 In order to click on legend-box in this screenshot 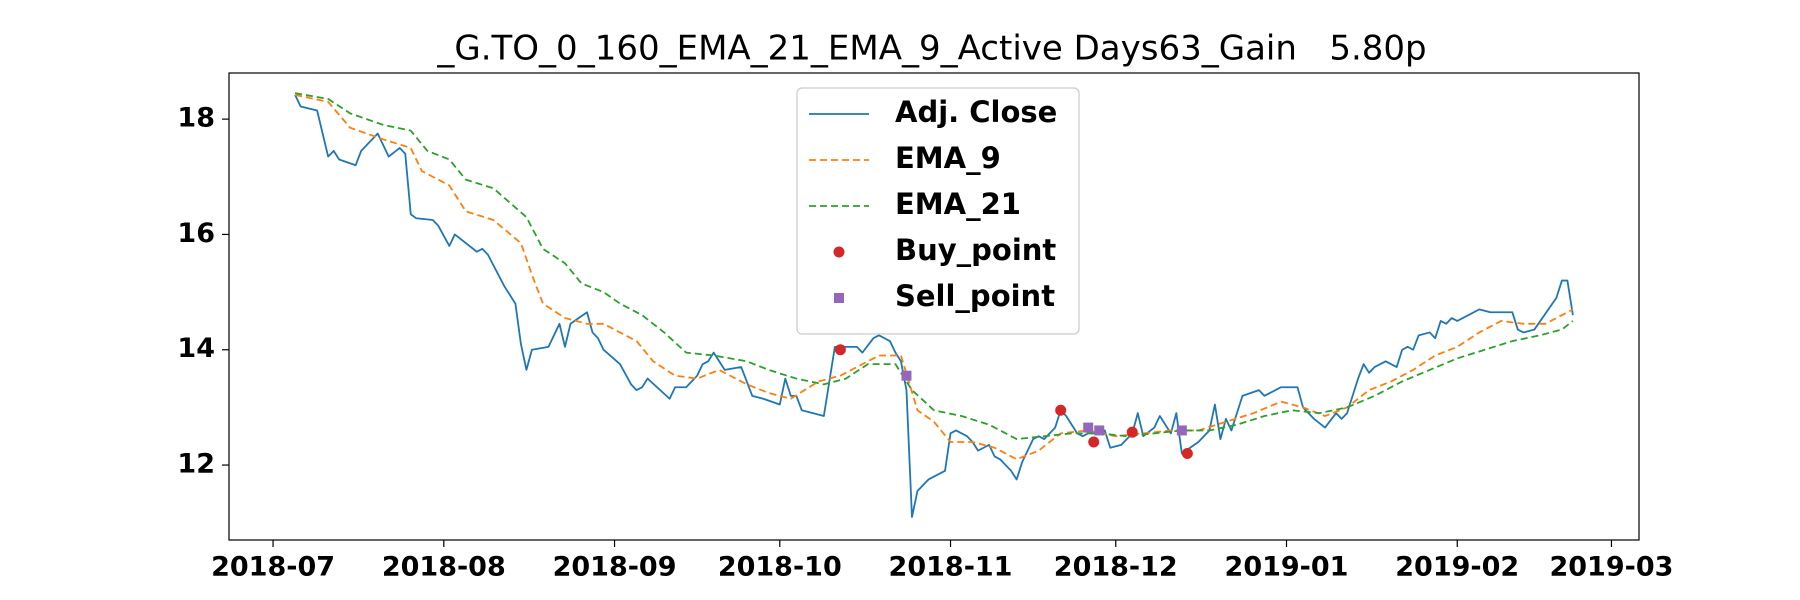, I will do `click(938, 211)`.